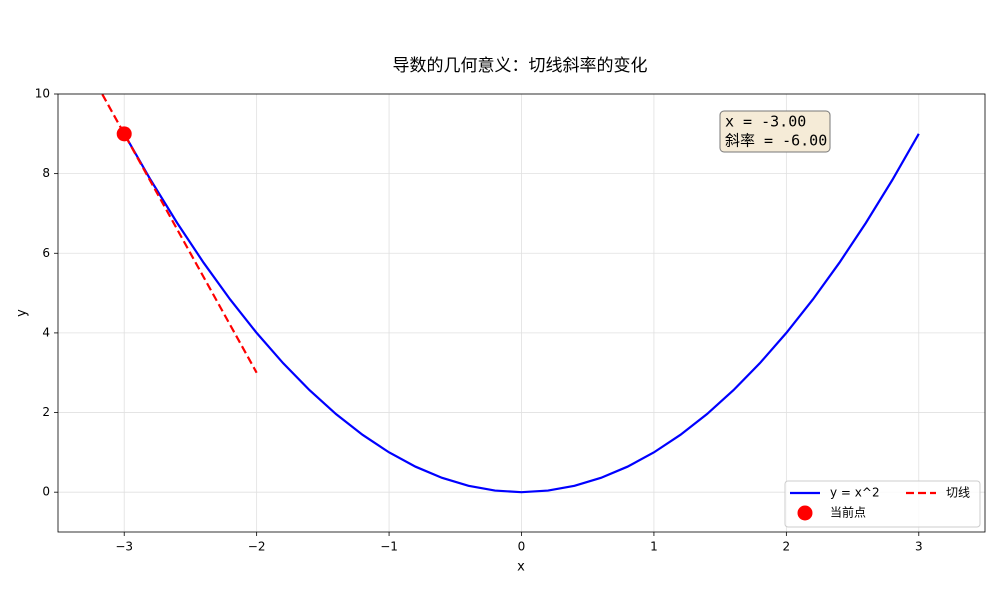 The height and width of the screenshot is (600, 1000). Describe the element at coordinates (520, 66) in the screenshot. I see `chart-title: 导数的几何意义：切线斜率的变化` at that location.